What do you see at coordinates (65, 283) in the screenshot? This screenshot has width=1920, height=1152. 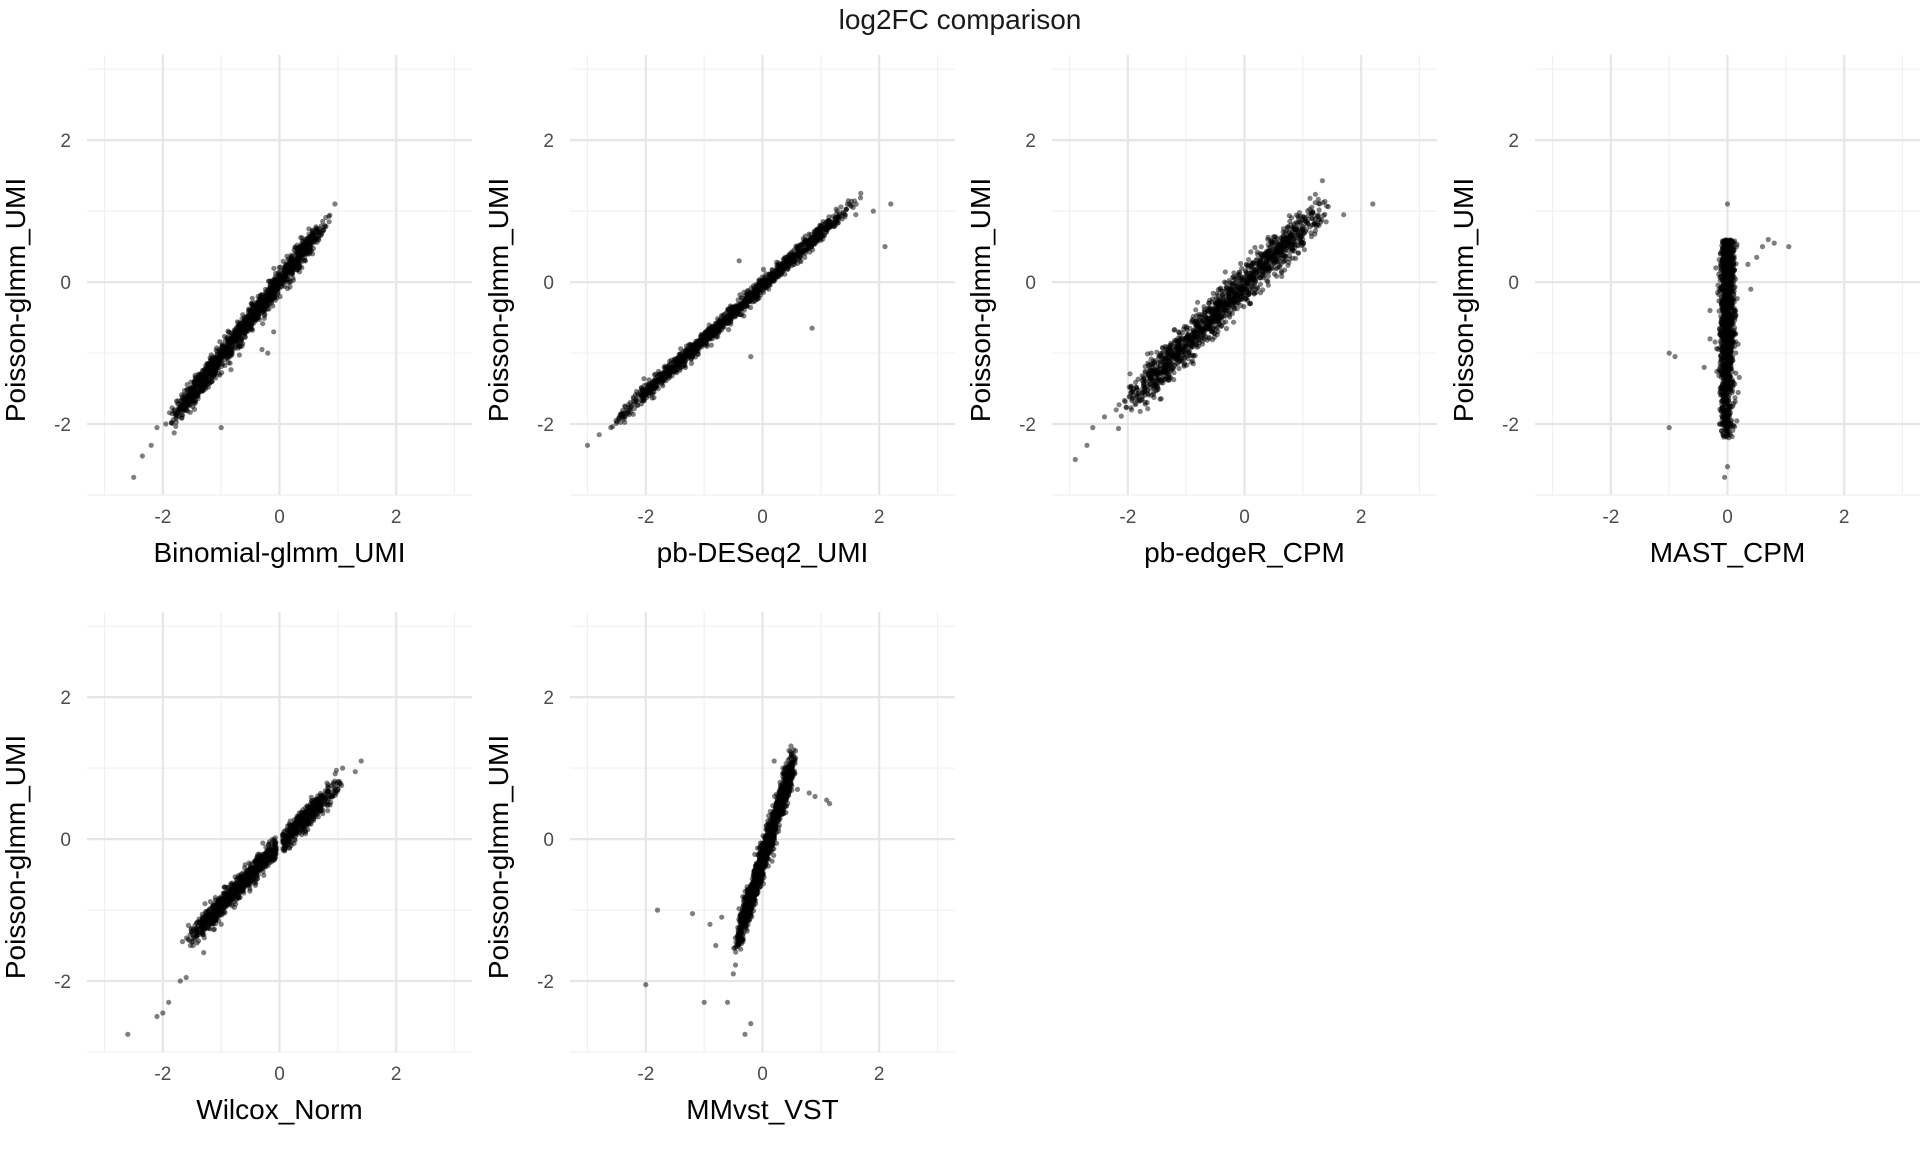 I see `y-tick-label: 0` at bounding box center [65, 283].